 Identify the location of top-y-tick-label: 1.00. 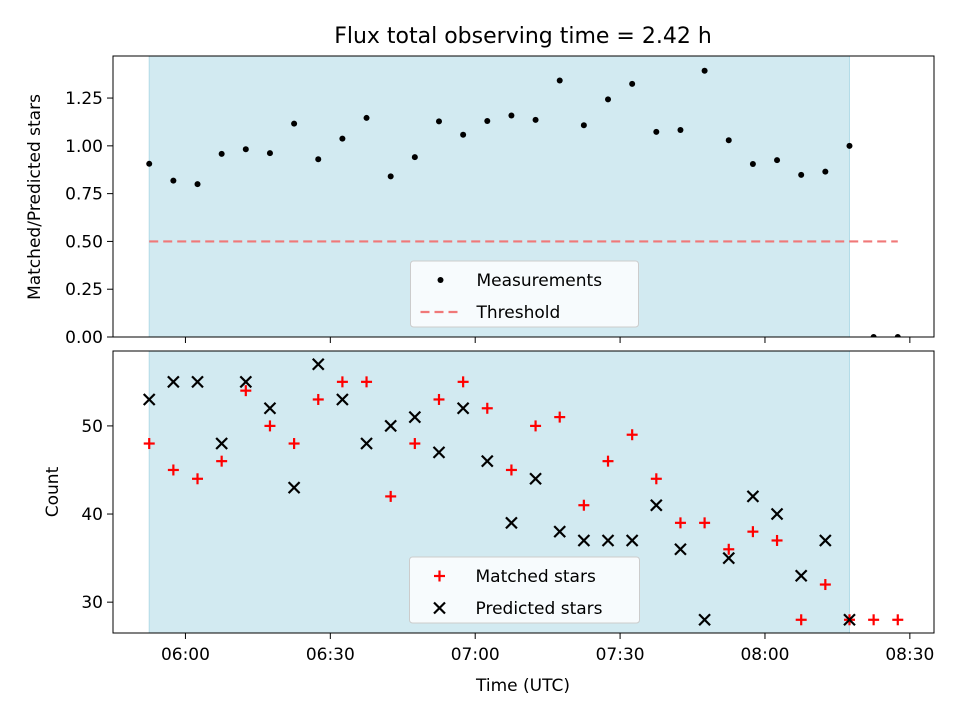
(84, 147).